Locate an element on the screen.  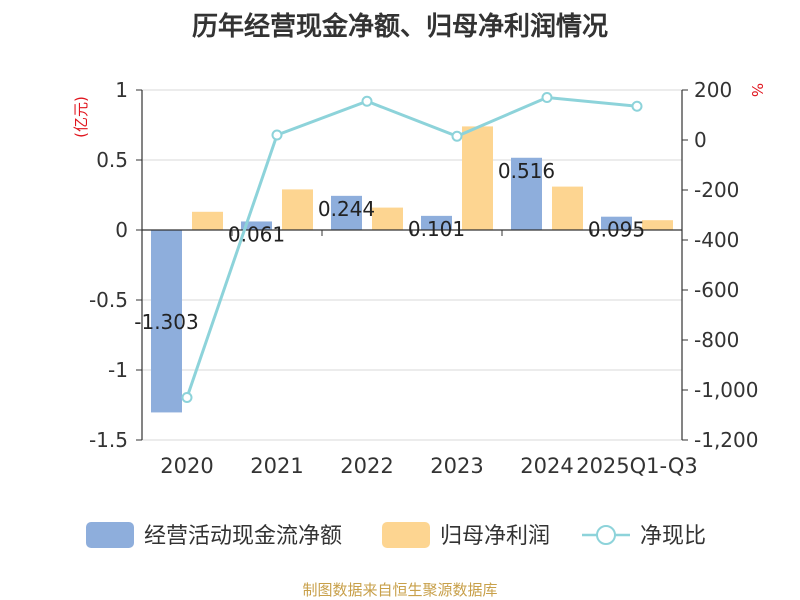
right-axis-unit: % is located at coordinates (757, 90).